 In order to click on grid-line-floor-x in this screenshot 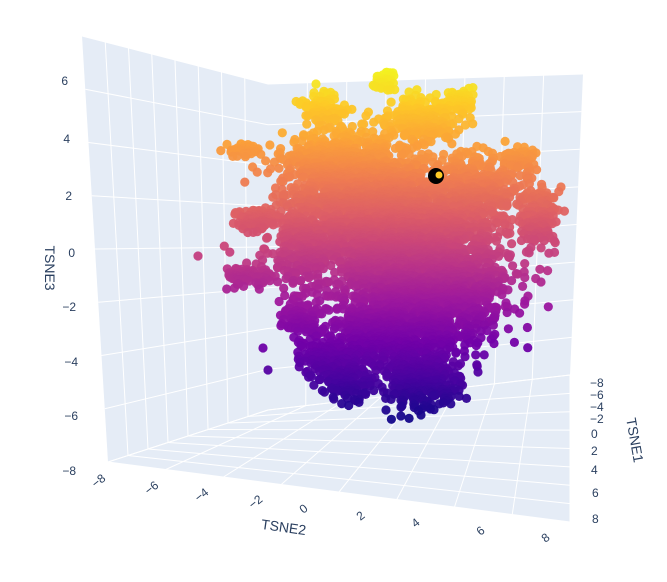, I will do `click(389, 430)`.